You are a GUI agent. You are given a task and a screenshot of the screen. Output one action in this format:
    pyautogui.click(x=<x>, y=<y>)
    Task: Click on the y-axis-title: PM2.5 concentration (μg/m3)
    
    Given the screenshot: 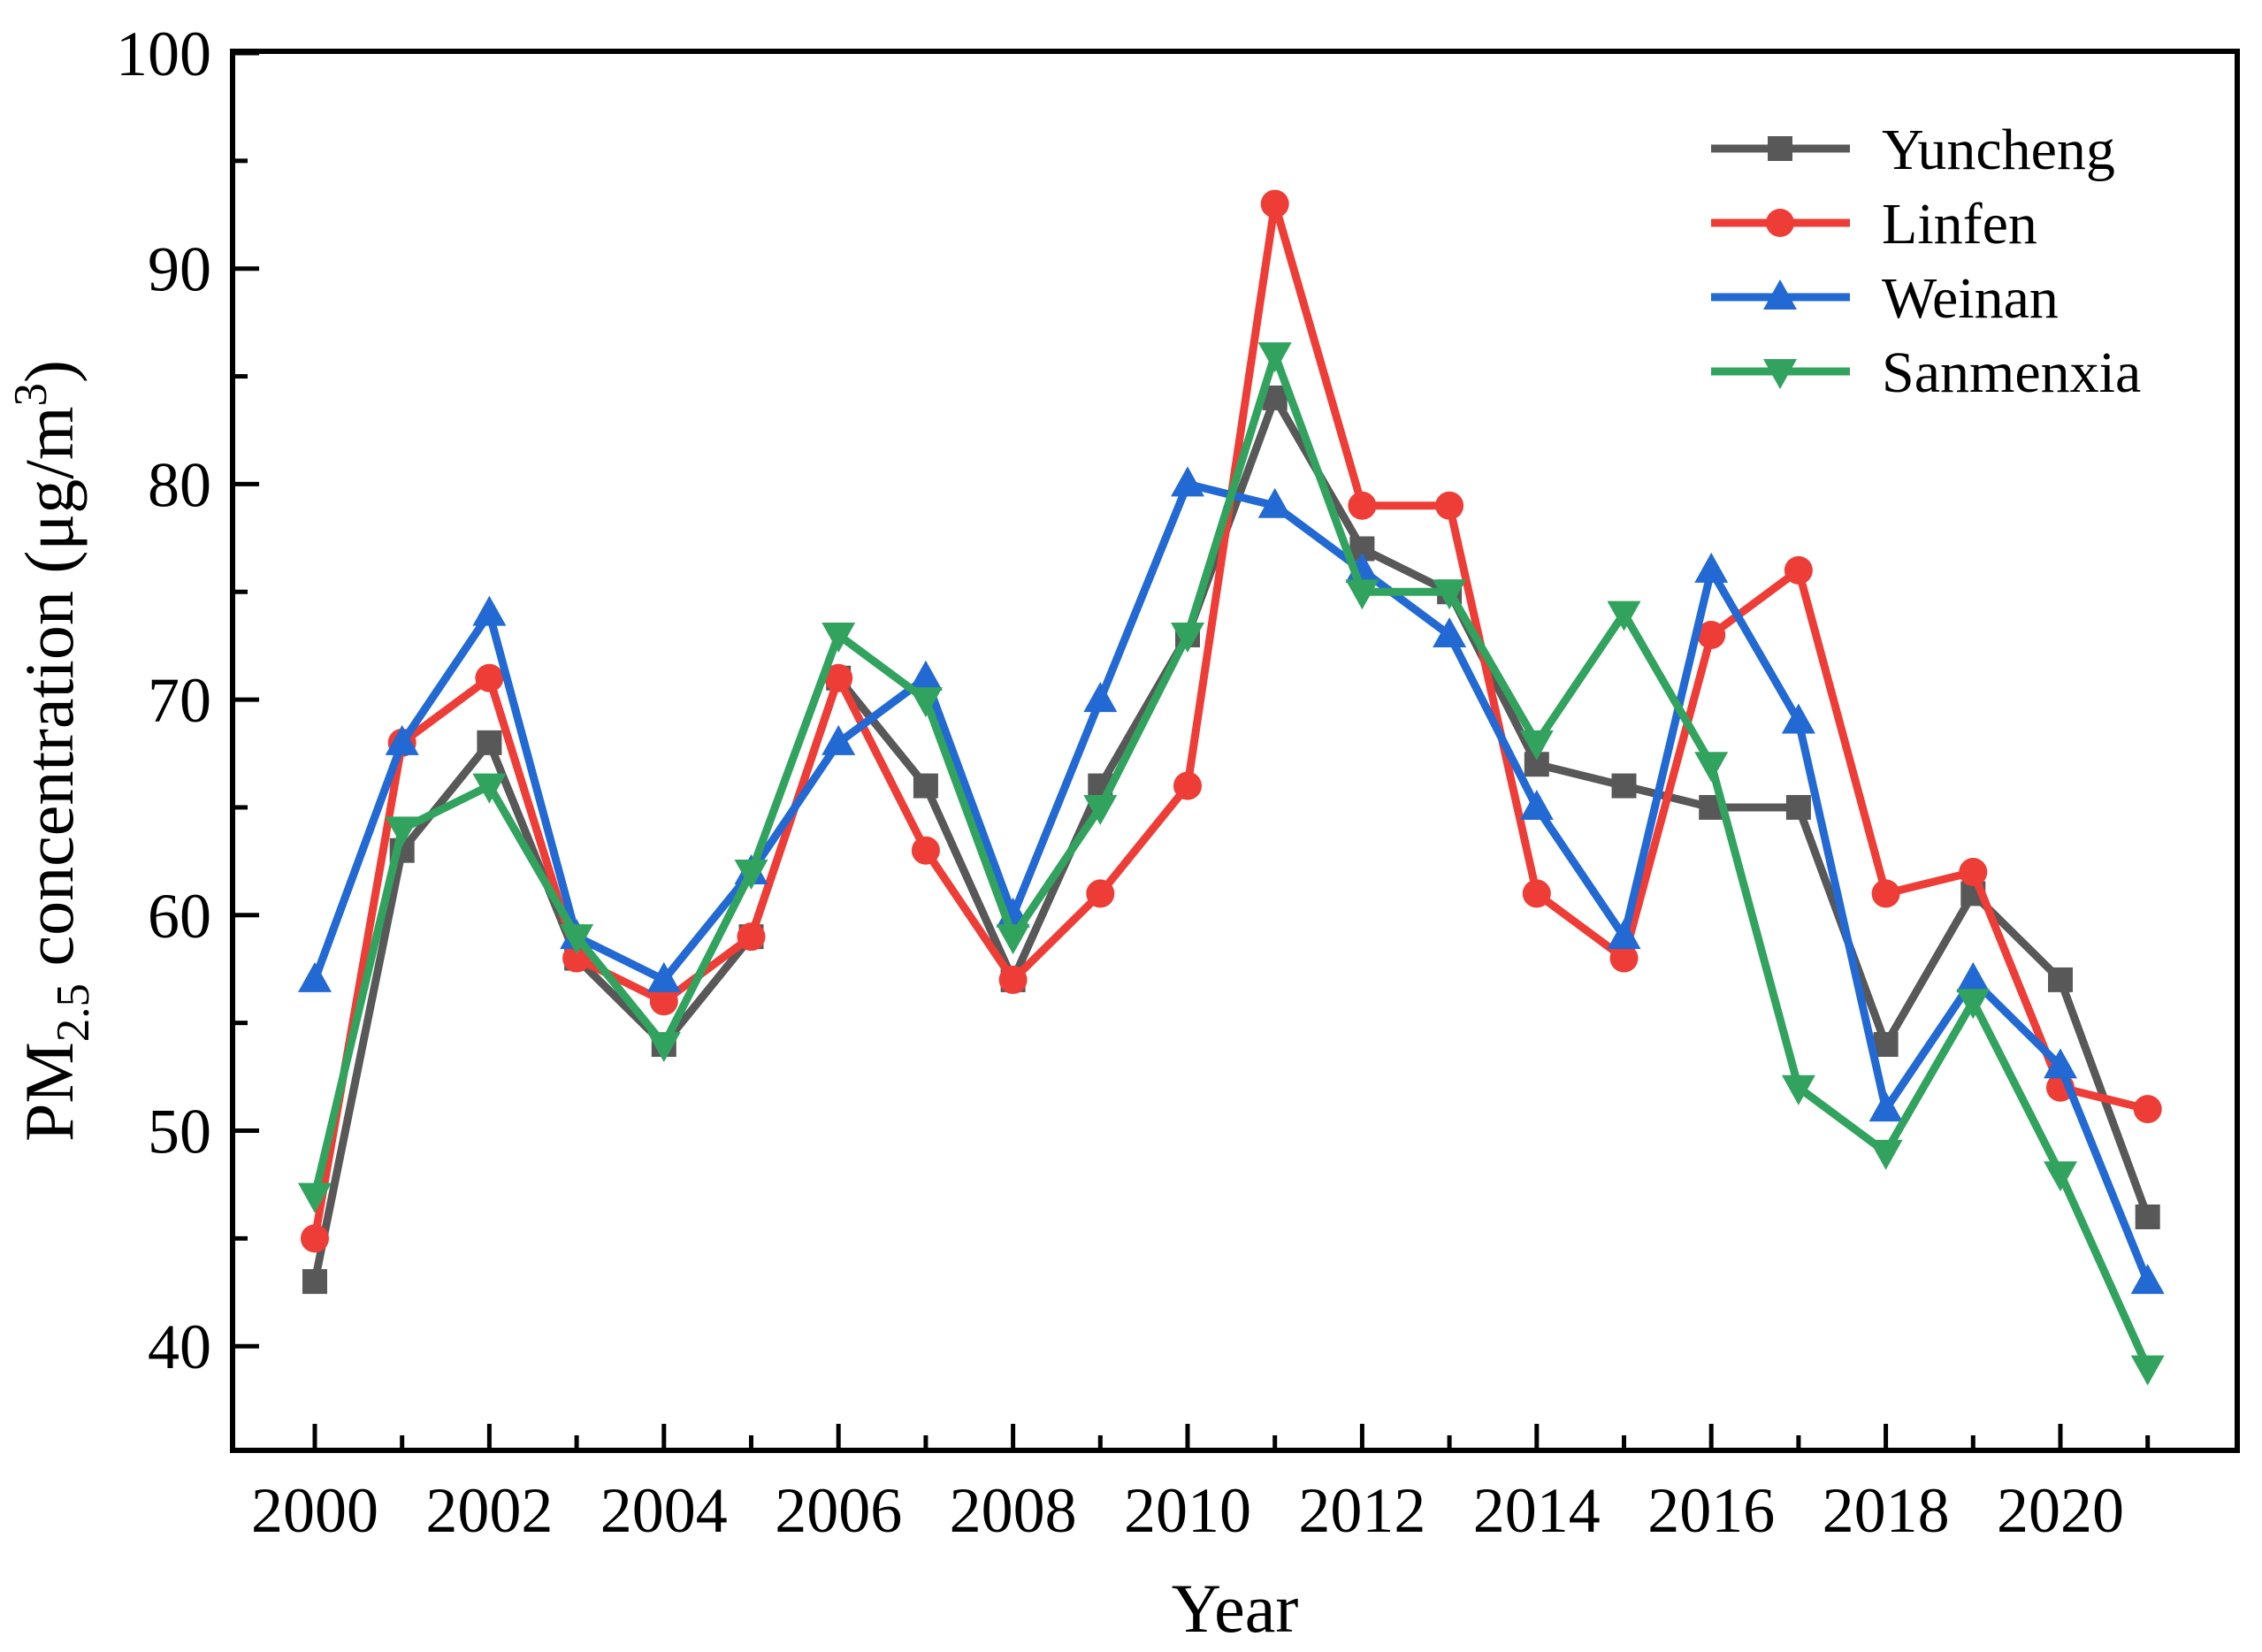 What is the action you would take?
    pyautogui.click(x=52, y=751)
    